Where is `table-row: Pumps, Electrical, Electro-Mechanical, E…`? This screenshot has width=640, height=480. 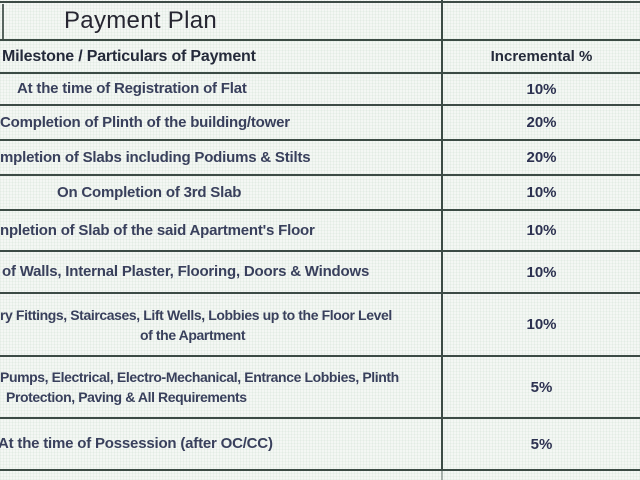
table-row: Pumps, Electrical, Electro-Mechanical, E… is located at coordinates (320, 388).